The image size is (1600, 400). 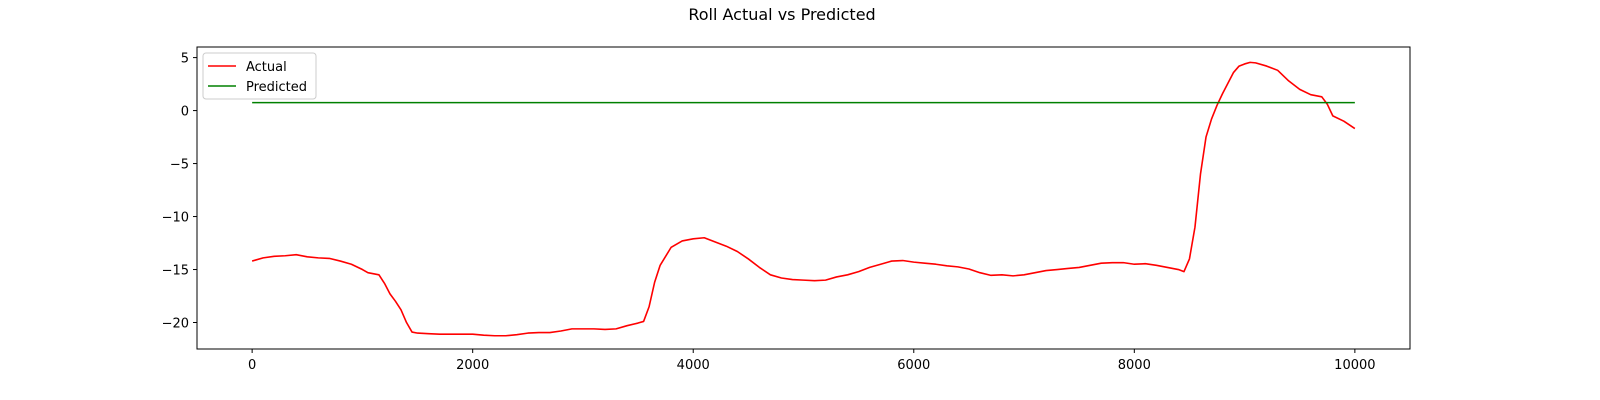 I want to click on x-tick-label: 2000, so click(x=472, y=365).